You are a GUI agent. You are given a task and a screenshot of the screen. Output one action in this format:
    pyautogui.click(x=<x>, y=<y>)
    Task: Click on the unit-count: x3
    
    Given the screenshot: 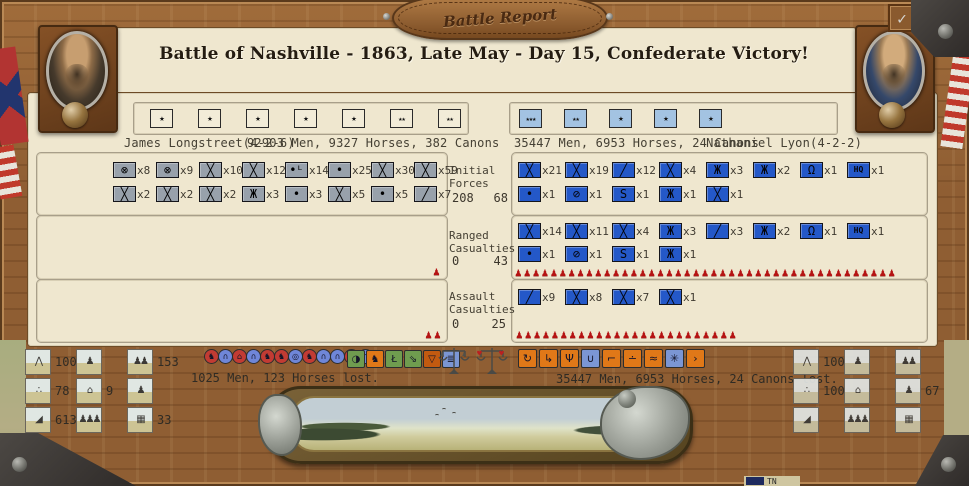 What is the action you would take?
    pyautogui.click(x=316, y=194)
    